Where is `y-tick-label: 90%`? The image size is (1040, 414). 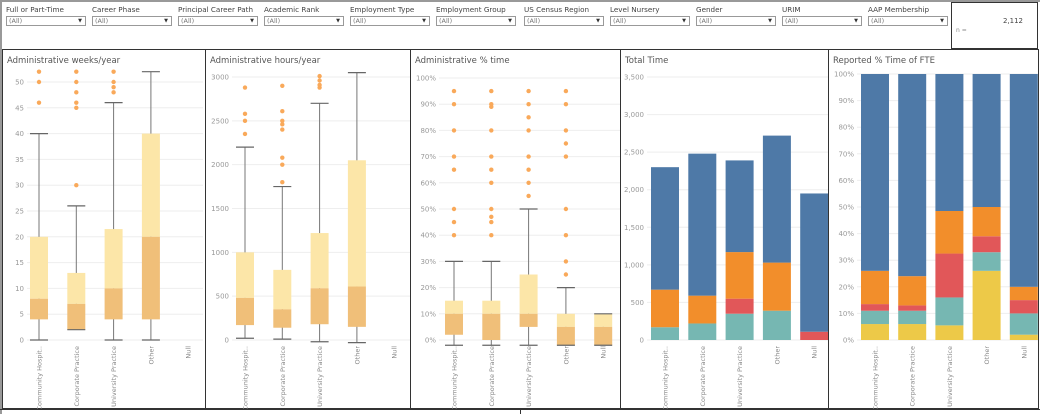
y-tick-label: 90% is located at coordinates (846, 101).